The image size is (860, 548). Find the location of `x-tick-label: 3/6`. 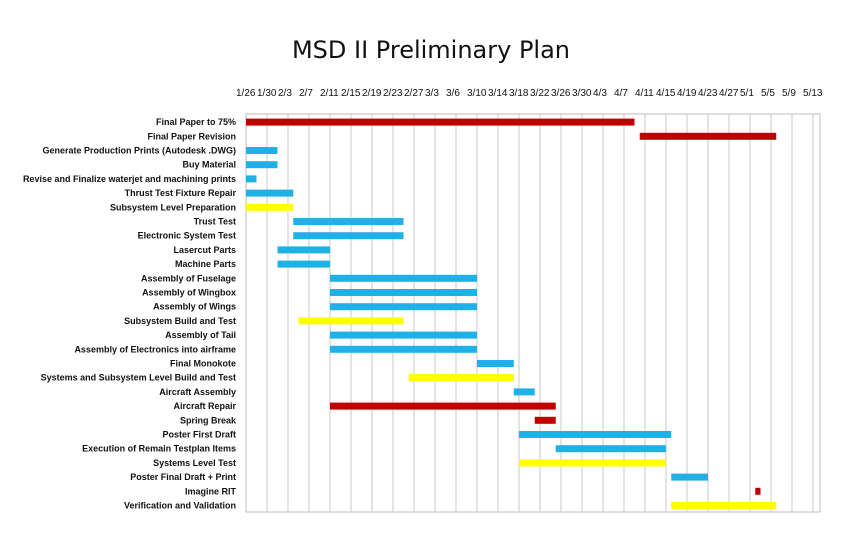

x-tick-label: 3/6 is located at coordinates (453, 93).